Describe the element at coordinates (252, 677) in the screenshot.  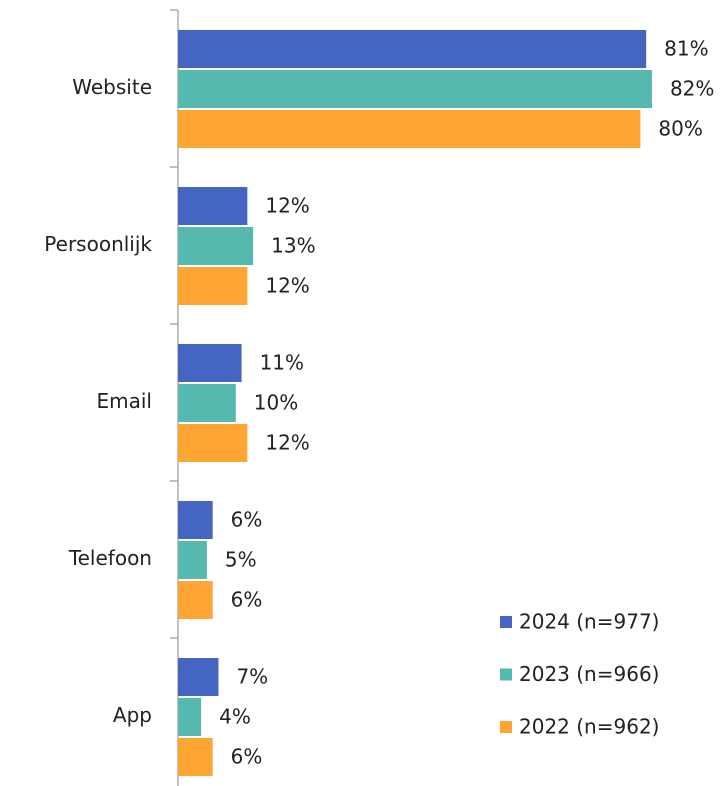
I see `value-label: 7%` at that location.